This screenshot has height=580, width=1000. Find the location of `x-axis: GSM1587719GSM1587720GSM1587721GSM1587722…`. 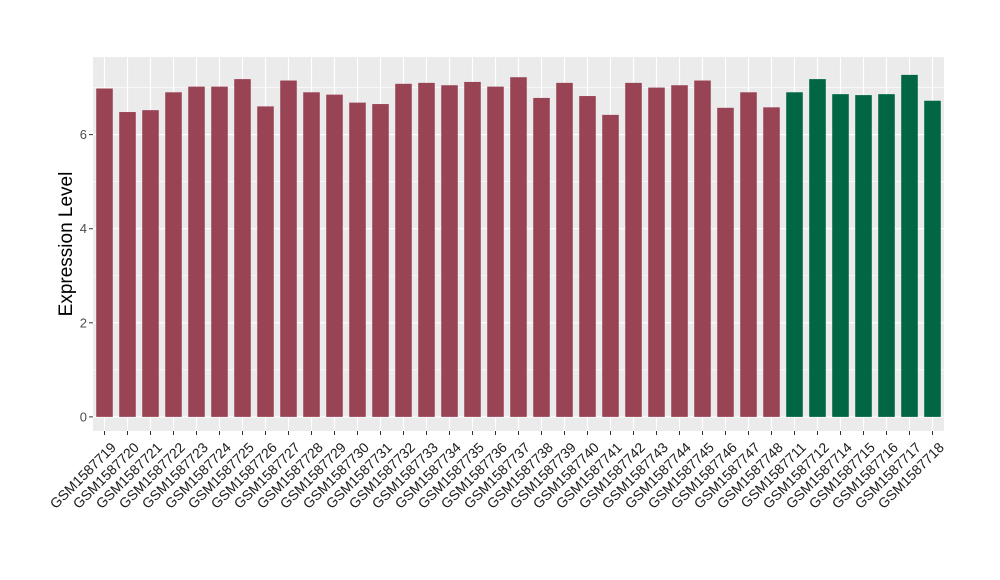

x-axis: GSM1587719GSM1587720GSM1587721GSM1587722… is located at coordinates (497, 471).